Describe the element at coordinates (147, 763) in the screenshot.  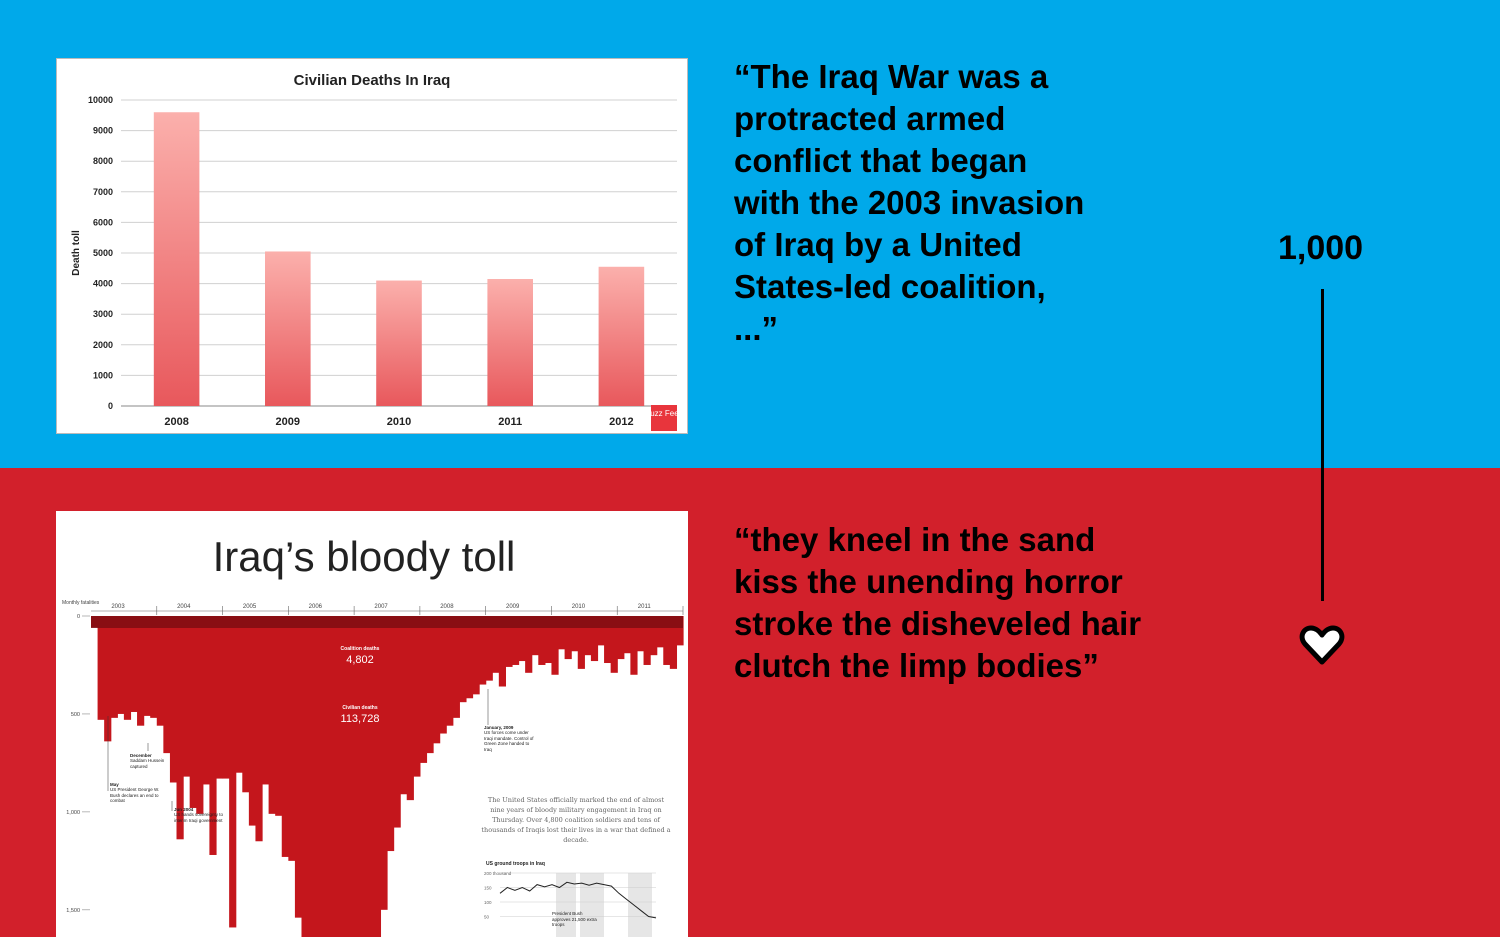
I see `annotation-text-box: Saddam Hussein captured` at that location.